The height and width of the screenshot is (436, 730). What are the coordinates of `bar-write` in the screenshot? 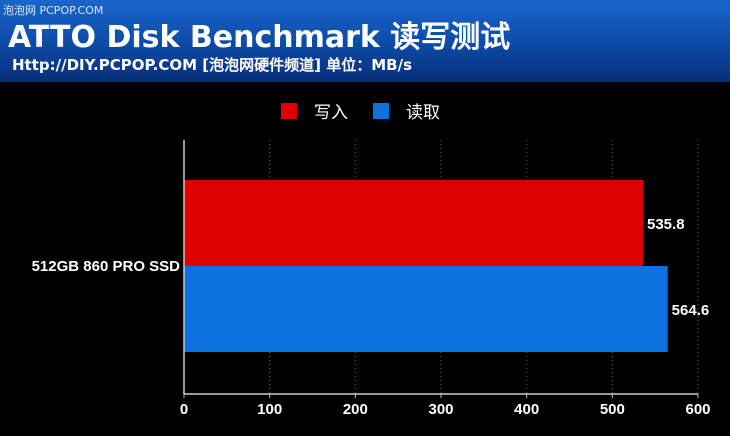 It's located at (414, 223).